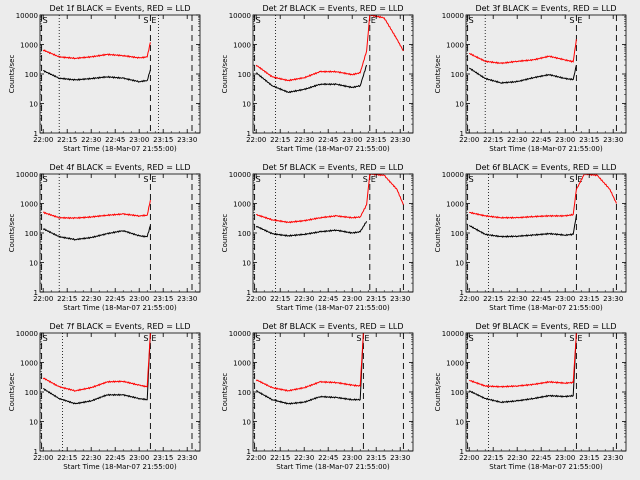 The height and width of the screenshot is (480, 640). I want to click on chart-title: Det 8f BLACK = Events, RED = LLD, so click(332, 326).